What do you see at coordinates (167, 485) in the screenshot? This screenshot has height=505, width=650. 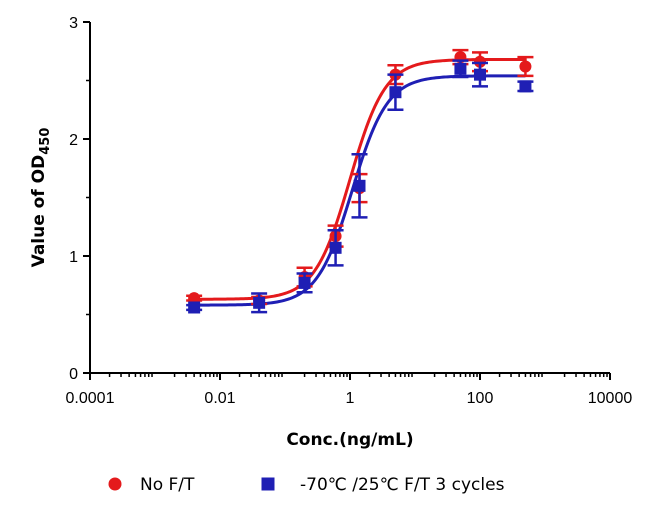 I see `legend-label: No F/T` at bounding box center [167, 485].